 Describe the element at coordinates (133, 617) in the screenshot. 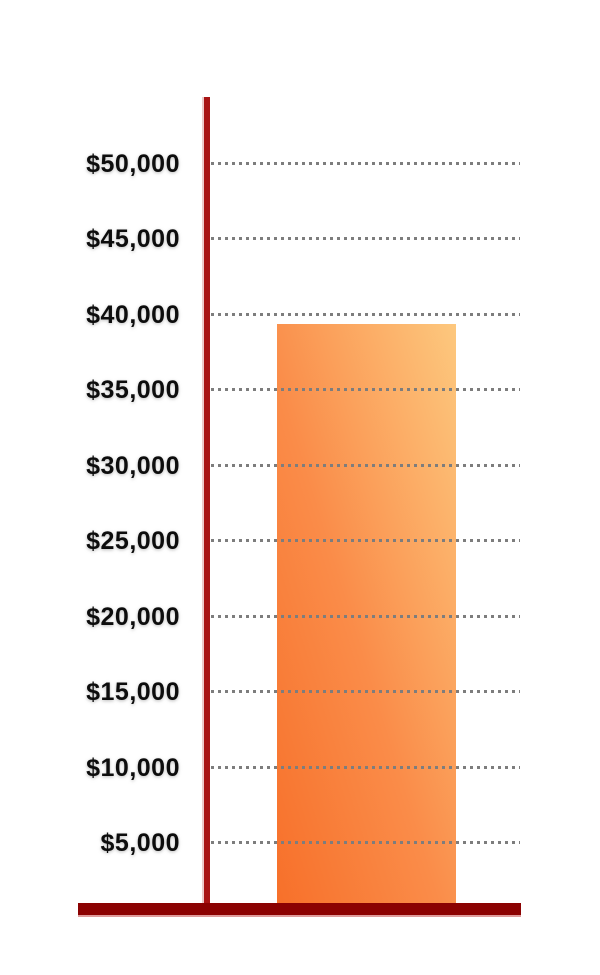

I see `y-tick-label-20000: $20,000` at that location.